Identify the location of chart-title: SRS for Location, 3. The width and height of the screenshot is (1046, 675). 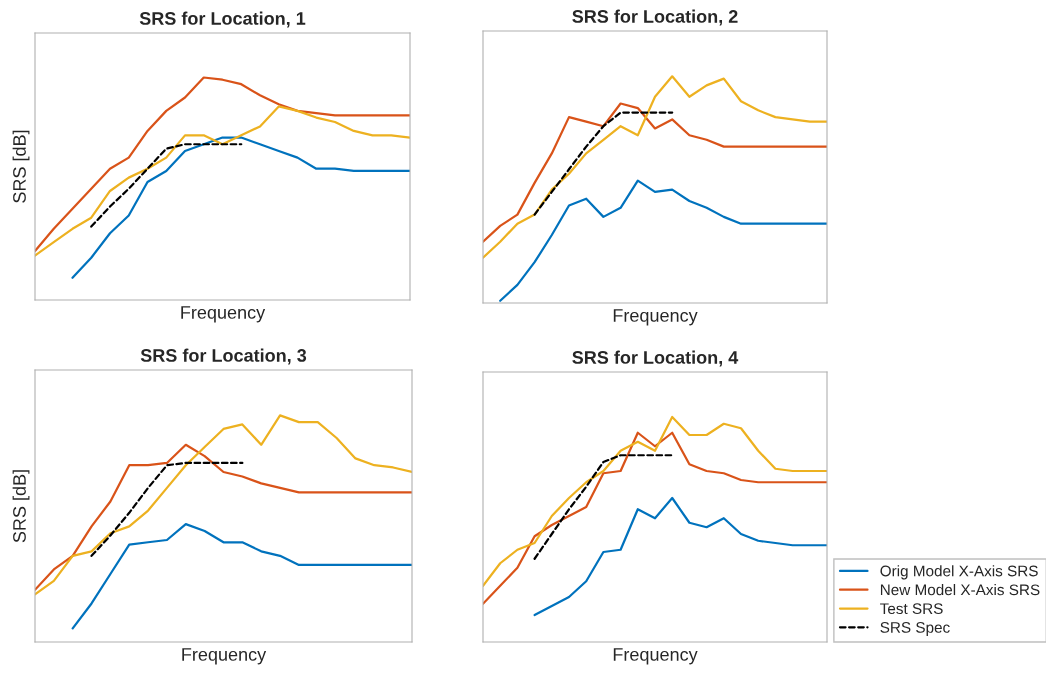
(223, 356).